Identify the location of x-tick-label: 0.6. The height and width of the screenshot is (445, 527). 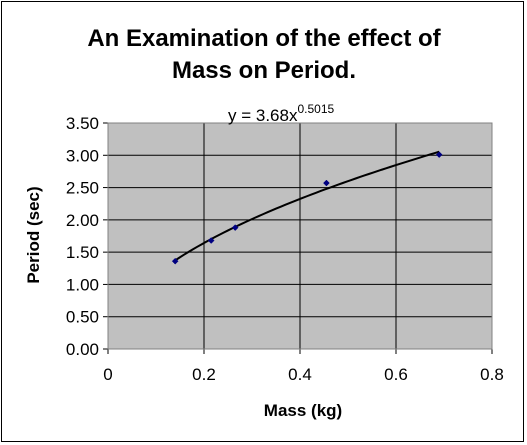
(396, 374).